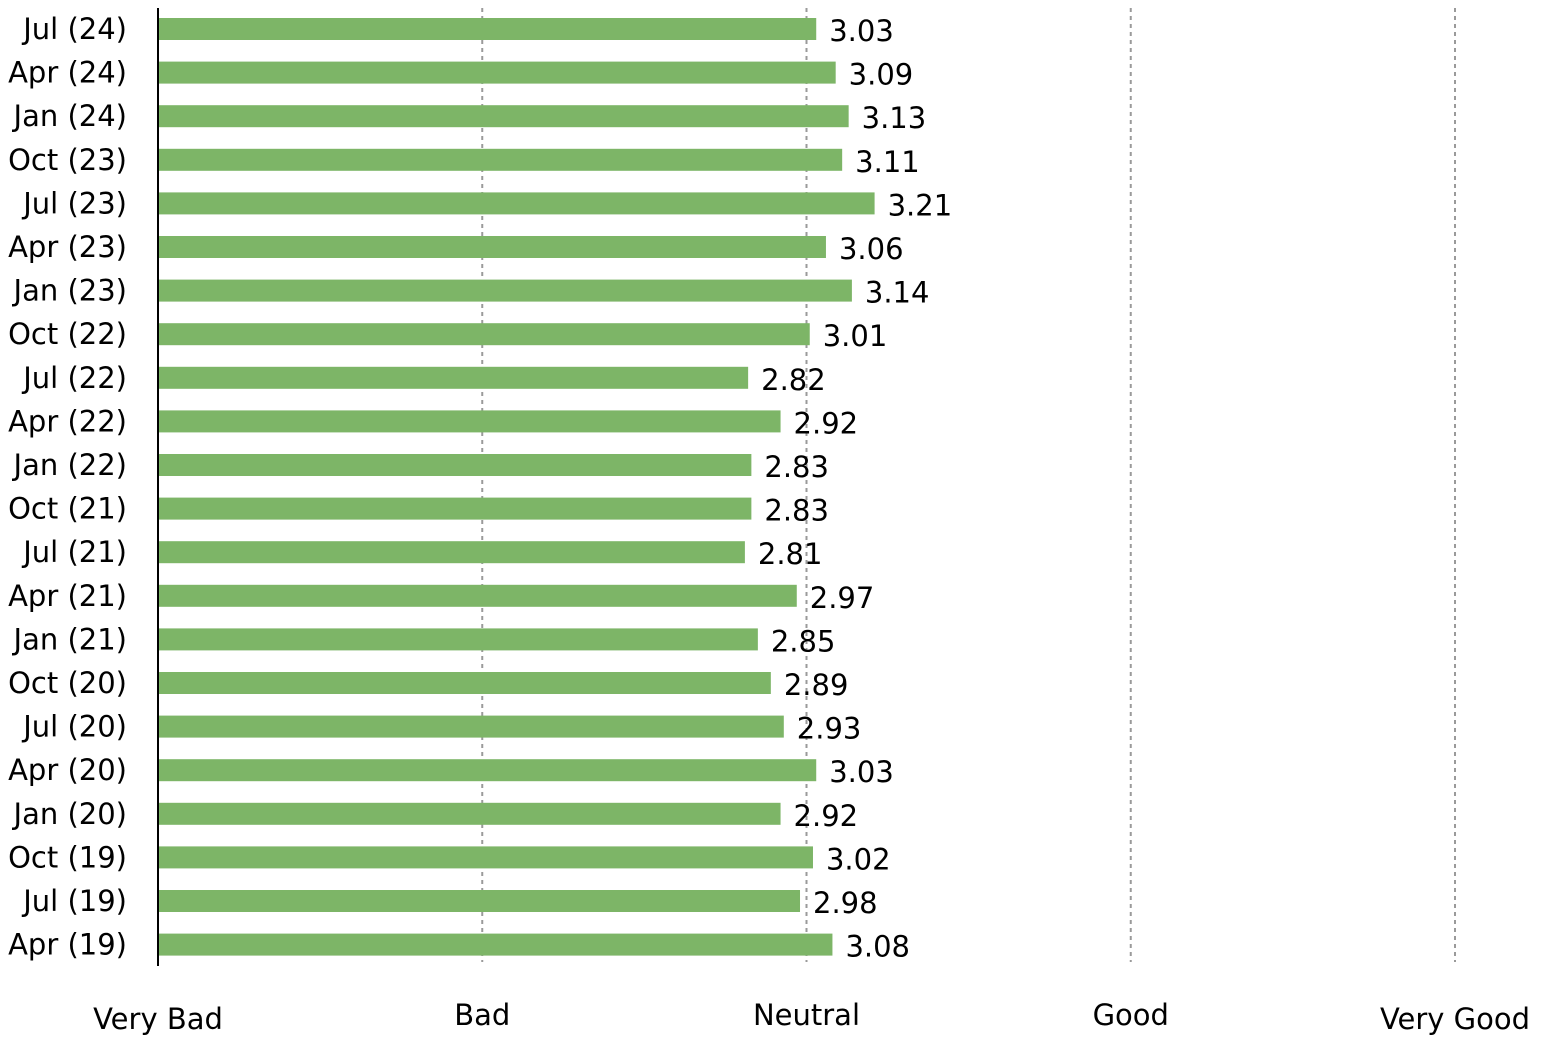  What do you see at coordinates (69, 116) in the screenshot?
I see `category-label: Jan (24)` at bounding box center [69, 116].